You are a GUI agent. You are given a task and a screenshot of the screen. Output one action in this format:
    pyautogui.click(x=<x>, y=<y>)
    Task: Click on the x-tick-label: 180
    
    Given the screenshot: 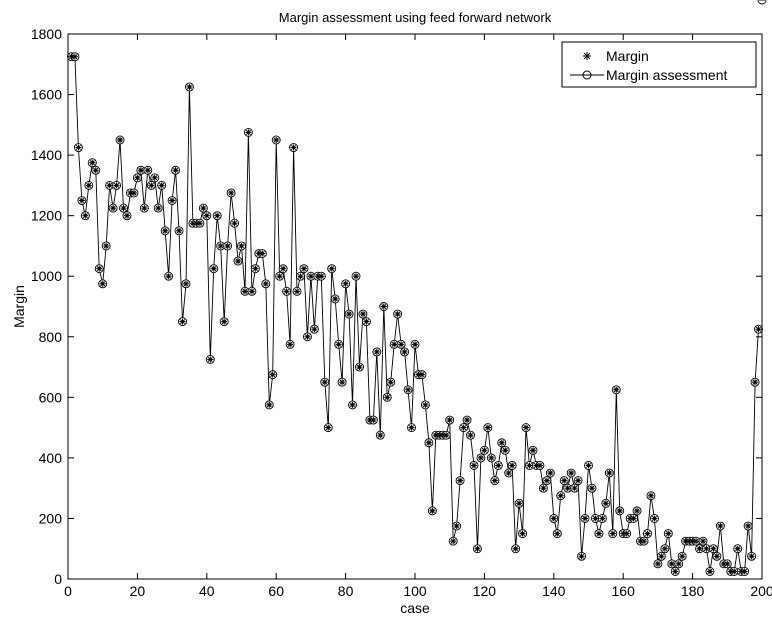 What is the action you would take?
    pyautogui.click(x=693, y=591)
    